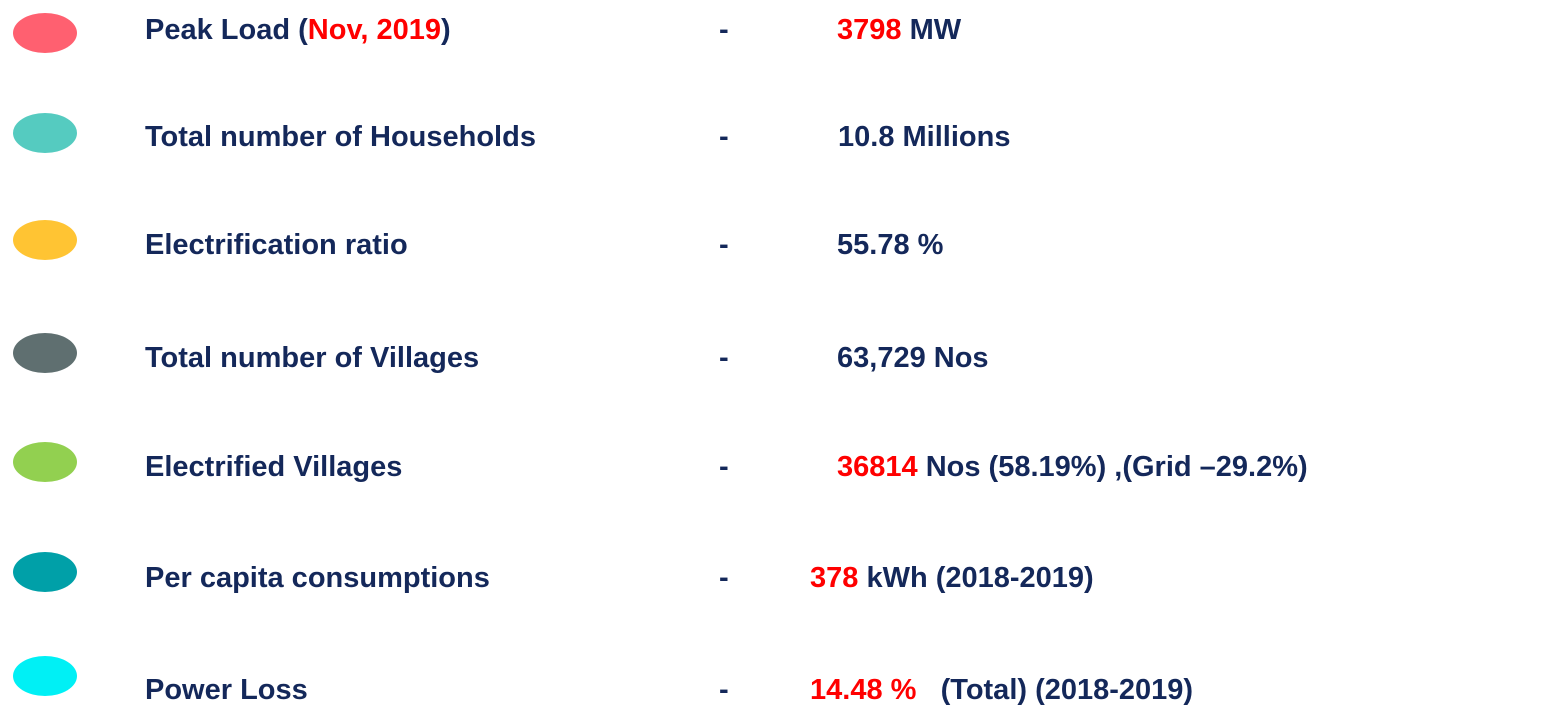  I want to click on item-value: 3798 MW, so click(899, 30).